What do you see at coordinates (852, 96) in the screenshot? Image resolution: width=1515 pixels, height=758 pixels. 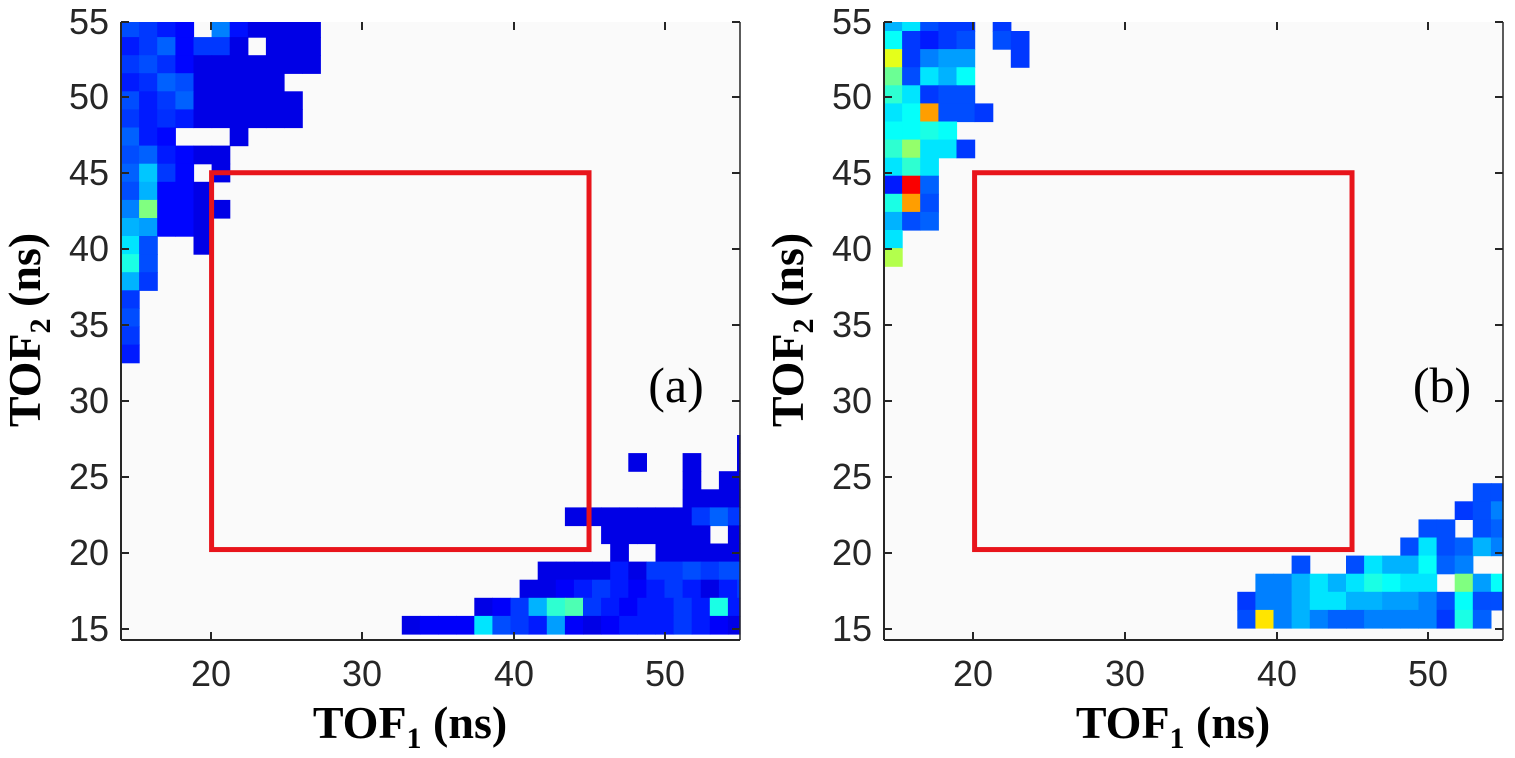 I see `y-tick-label: 50` at bounding box center [852, 96].